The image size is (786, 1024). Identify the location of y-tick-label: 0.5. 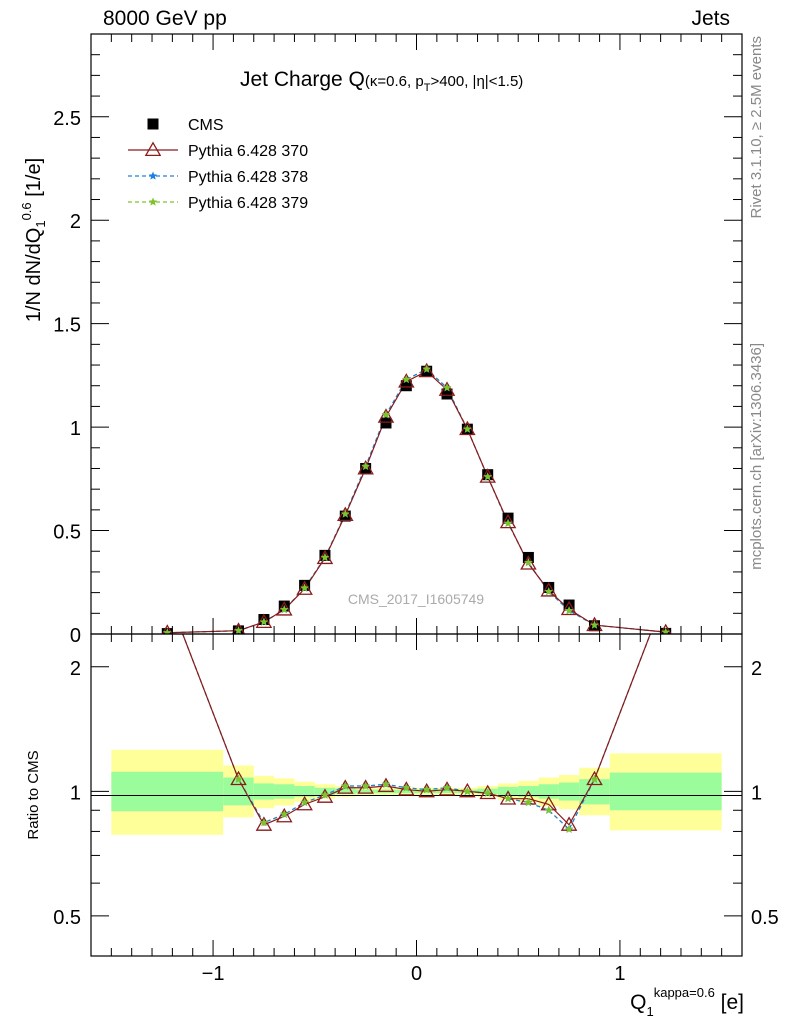
(67, 533).